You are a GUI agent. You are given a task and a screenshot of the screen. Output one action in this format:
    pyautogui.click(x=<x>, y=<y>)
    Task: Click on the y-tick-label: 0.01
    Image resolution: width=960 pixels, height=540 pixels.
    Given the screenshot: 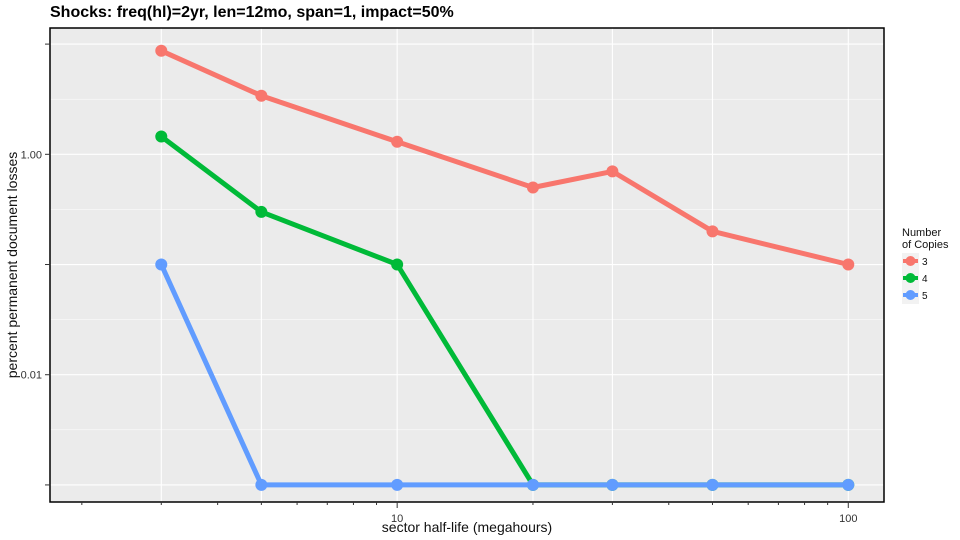 What is the action you would take?
    pyautogui.click(x=31, y=376)
    